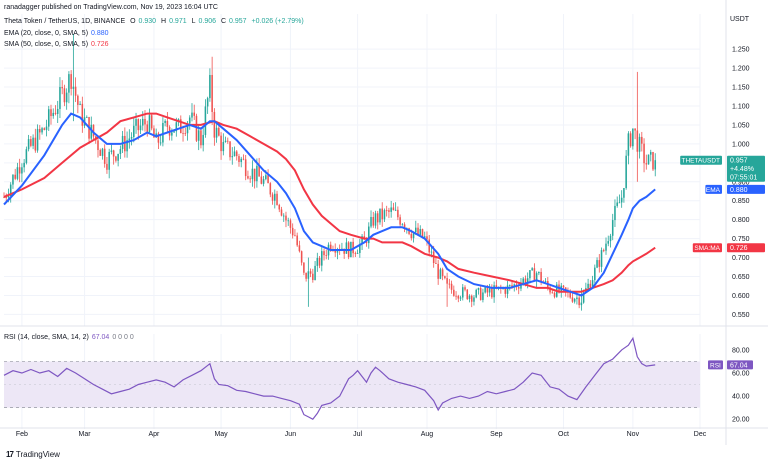 The image size is (768, 463). What do you see at coordinates (352, 385) in the screenshot?
I see `rsi-bound-lines` at bounding box center [352, 385].